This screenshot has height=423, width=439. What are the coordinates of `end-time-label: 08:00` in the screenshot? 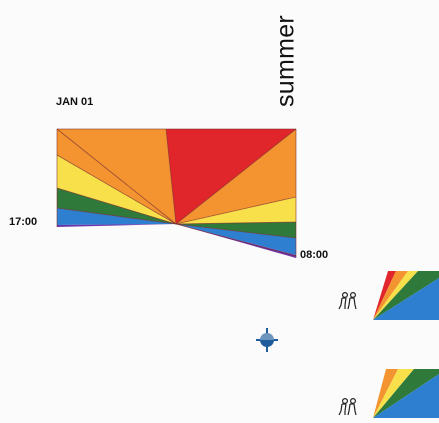 It's located at (314, 255).